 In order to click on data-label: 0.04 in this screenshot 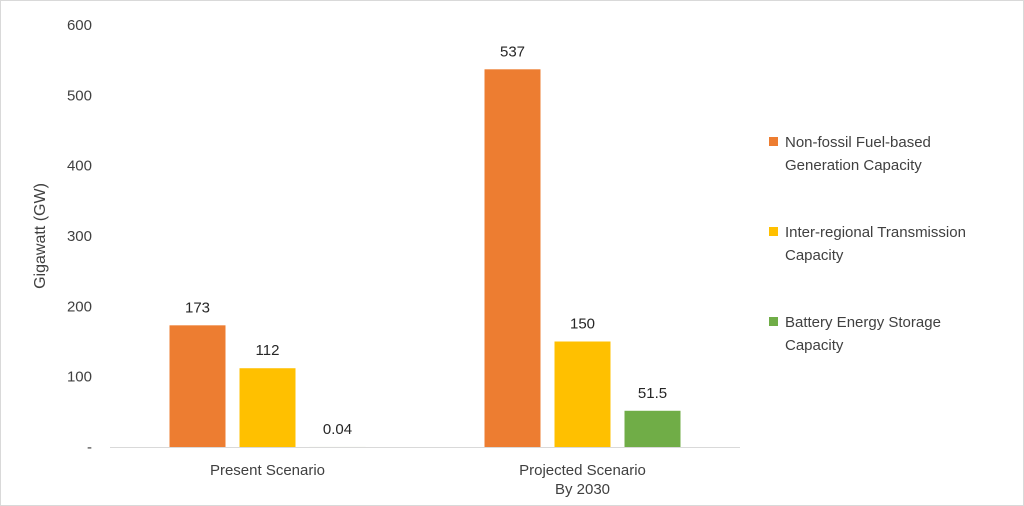, I will do `click(337, 429)`.